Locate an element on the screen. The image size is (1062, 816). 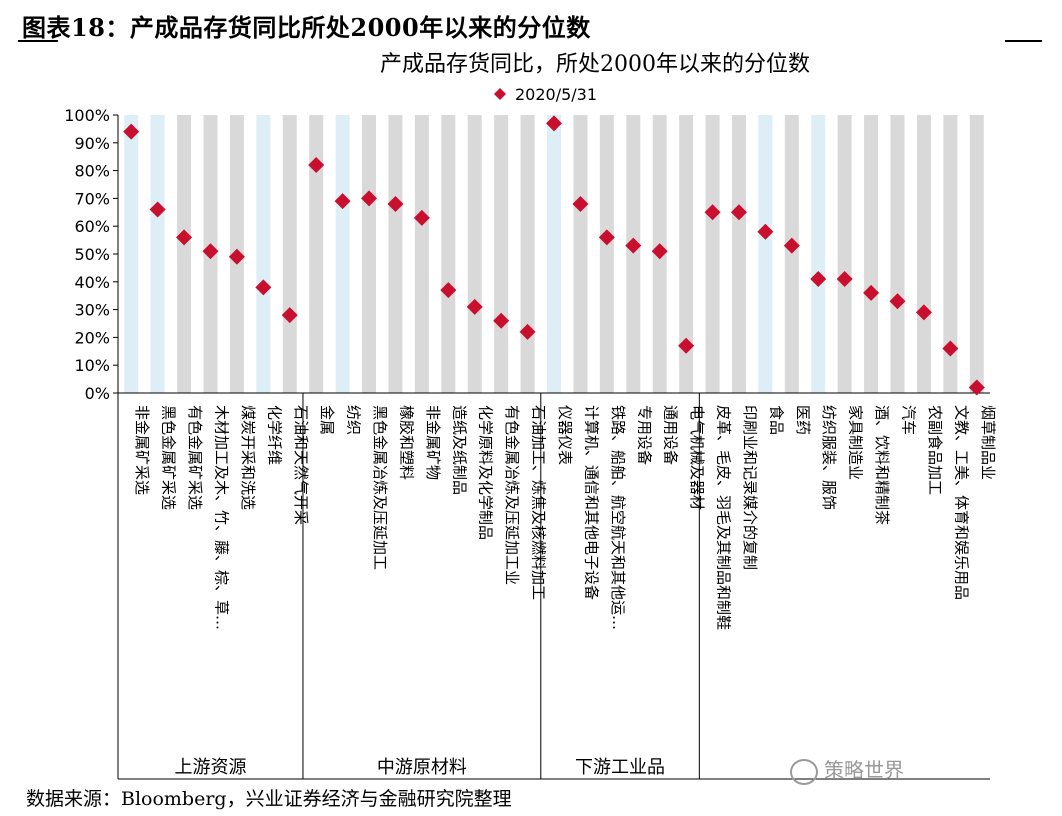
group-label: 中游原材料 is located at coordinates (422, 767).